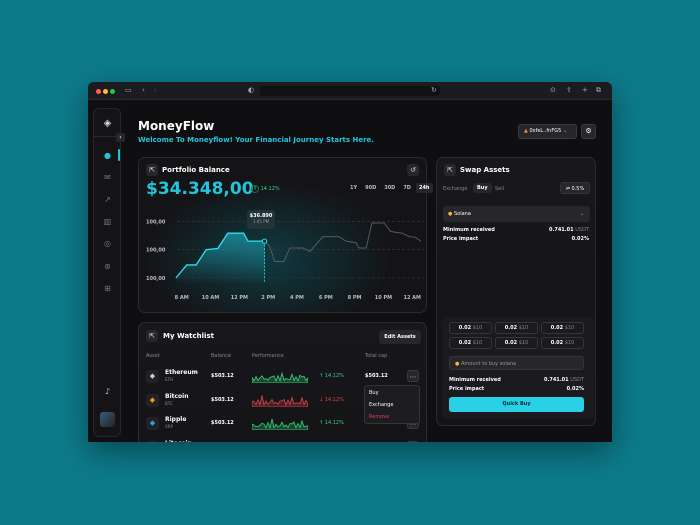 The image size is (700, 525). What do you see at coordinates (112, 91) in the screenshot?
I see `maximize-window-button` at bounding box center [112, 91].